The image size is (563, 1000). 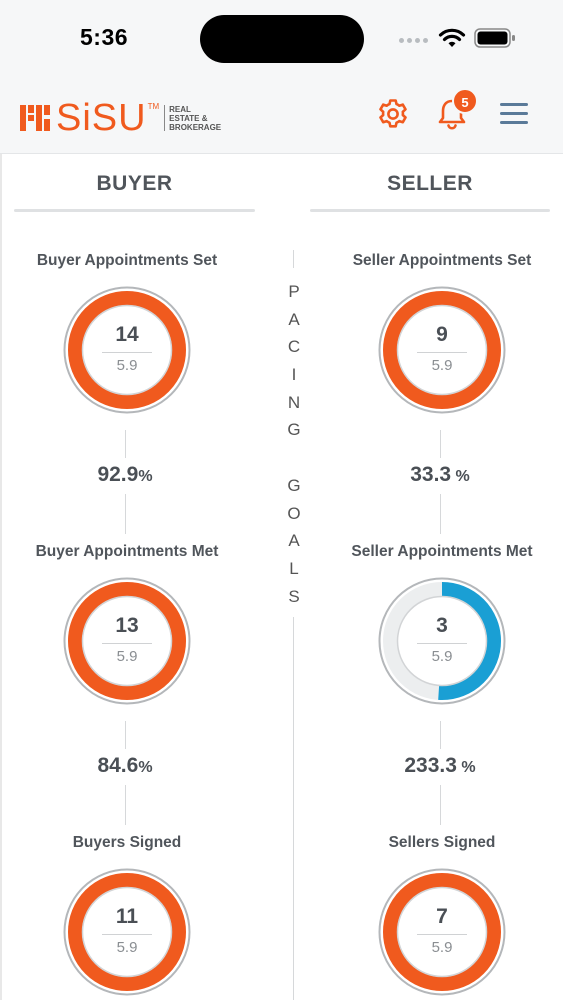 I want to click on ring-value: 11, so click(x=127, y=916).